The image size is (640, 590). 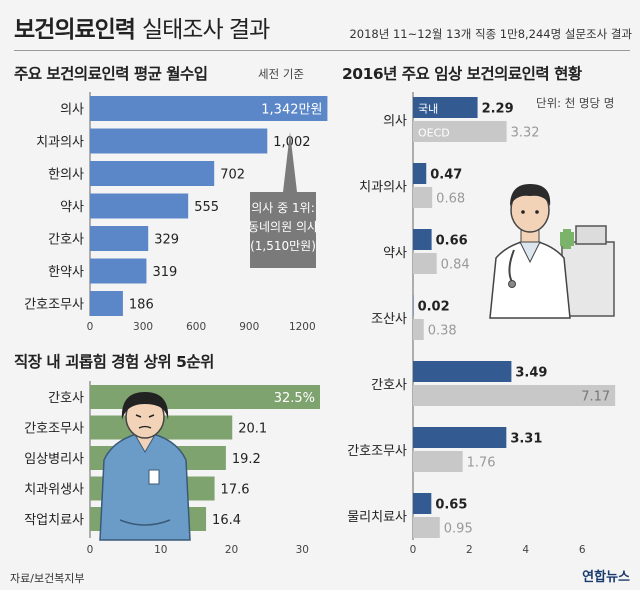 What do you see at coordinates (434, 133) in the screenshot?
I see `legend-oecd: OECD` at bounding box center [434, 133].